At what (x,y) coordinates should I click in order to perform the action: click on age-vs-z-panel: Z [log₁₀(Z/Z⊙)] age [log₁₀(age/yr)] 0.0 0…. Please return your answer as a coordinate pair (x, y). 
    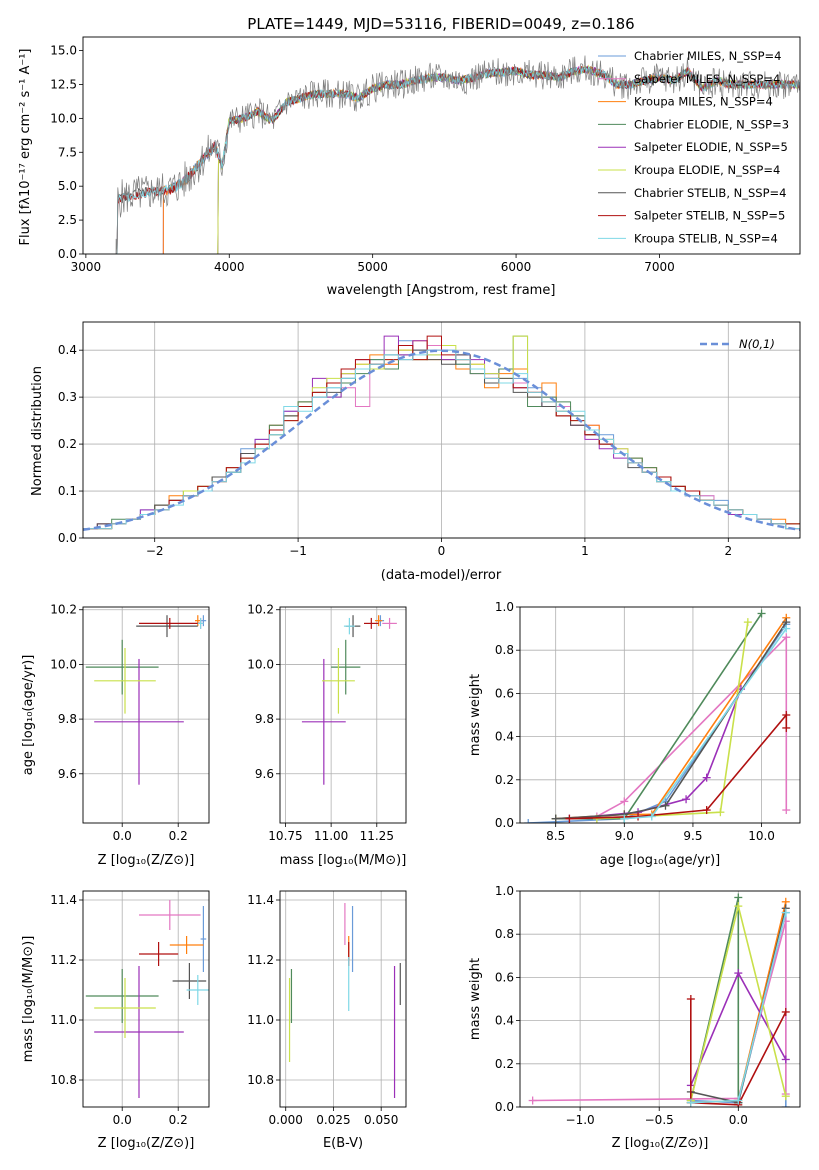
    Looking at the image, I should click on (115, 735).